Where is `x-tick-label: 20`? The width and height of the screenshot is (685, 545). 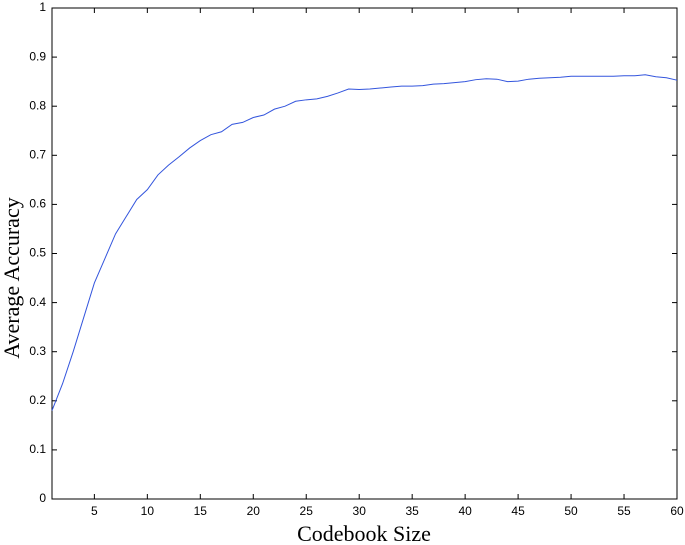 x-tick-label: 20 is located at coordinates (254, 511).